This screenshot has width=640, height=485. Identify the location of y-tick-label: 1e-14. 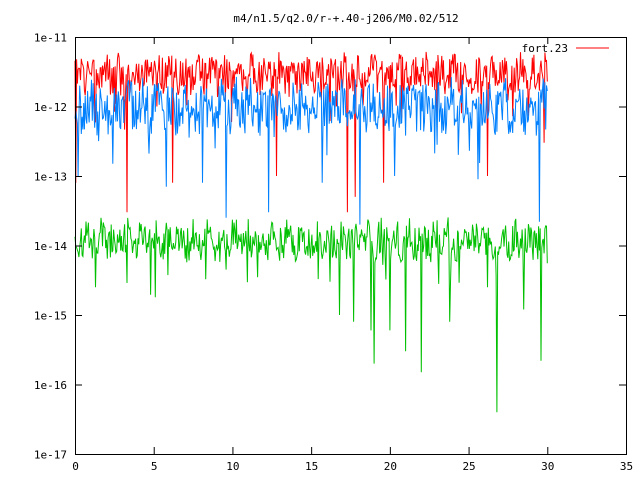
(50, 246).